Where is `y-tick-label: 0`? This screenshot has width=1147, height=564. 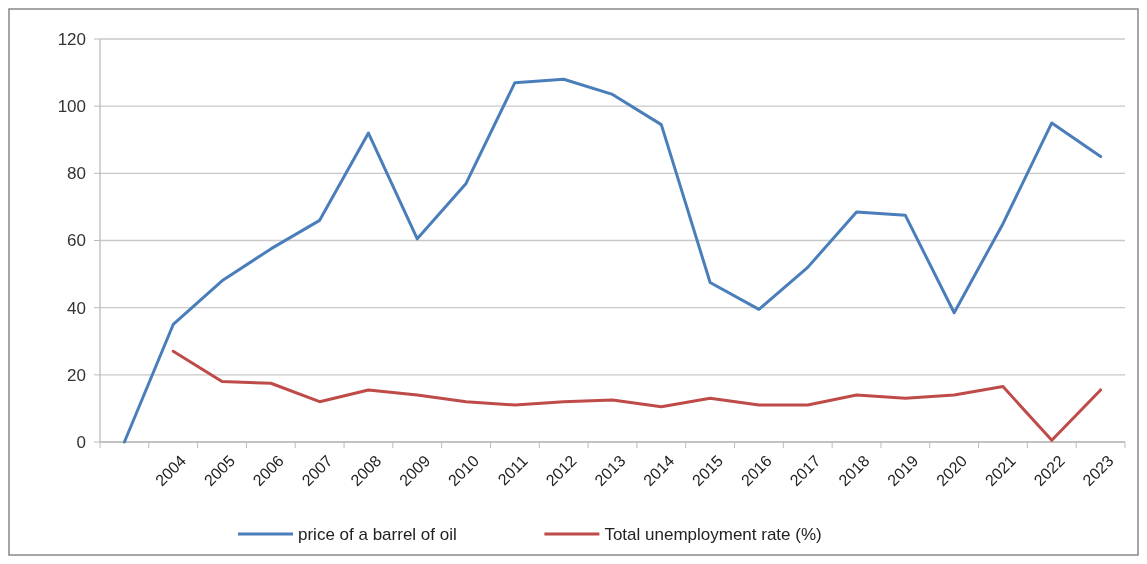
y-tick-label: 0 is located at coordinates (81, 442).